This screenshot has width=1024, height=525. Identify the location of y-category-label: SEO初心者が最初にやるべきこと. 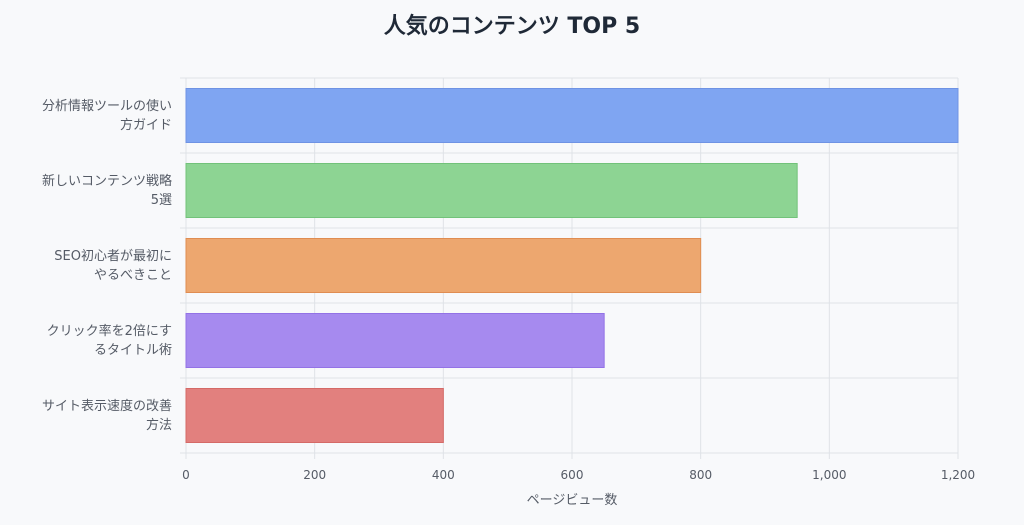
(89, 266).